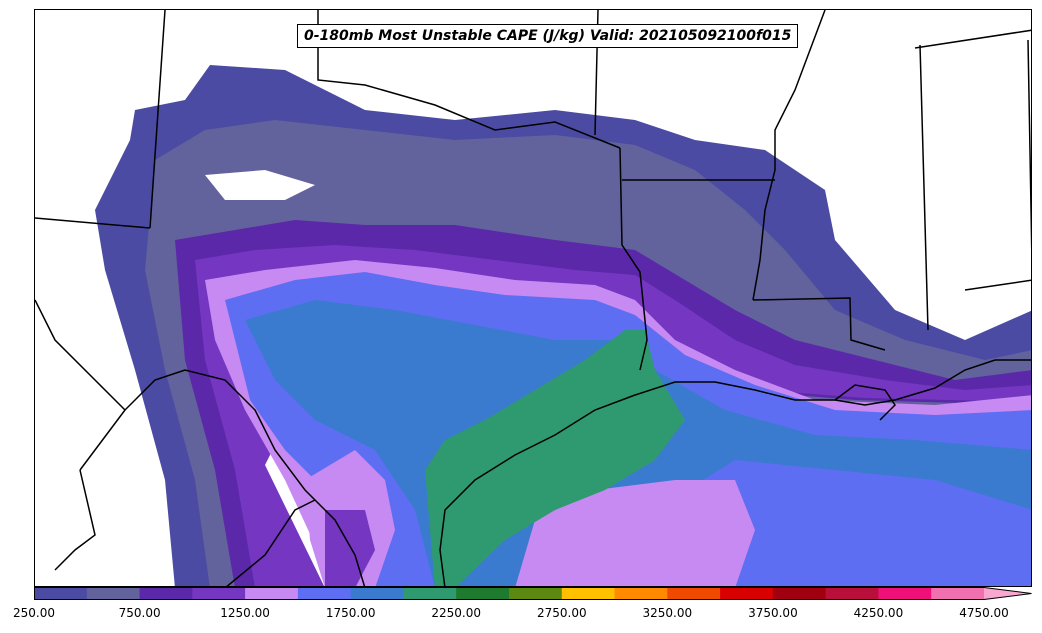 The height and width of the screenshot is (633, 1042). Describe the element at coordinates (34, 613) in the screenshot. I see `colorbar-tick-label: 250.00` at that location.